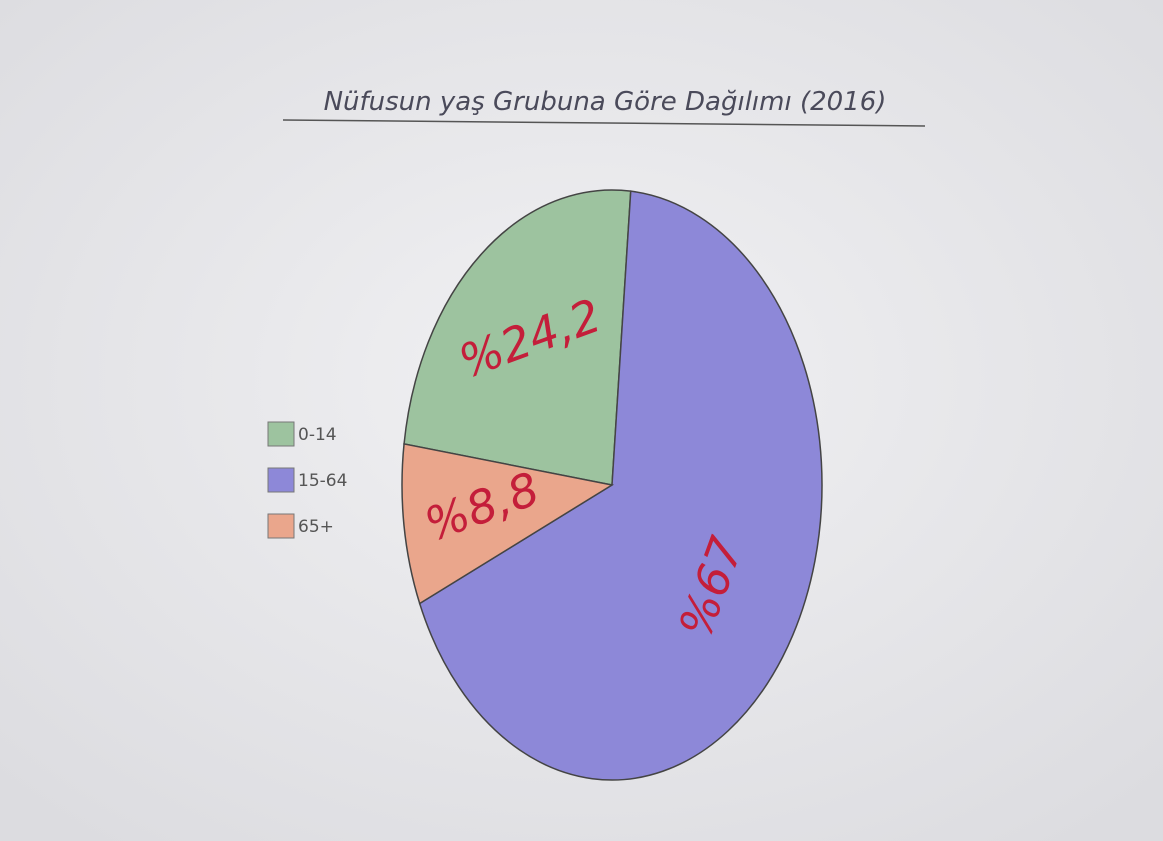 Image resolution: width=1163 pixels, height=841 pixels. I want to click on legend-label: 0-14, so click(317, 435).